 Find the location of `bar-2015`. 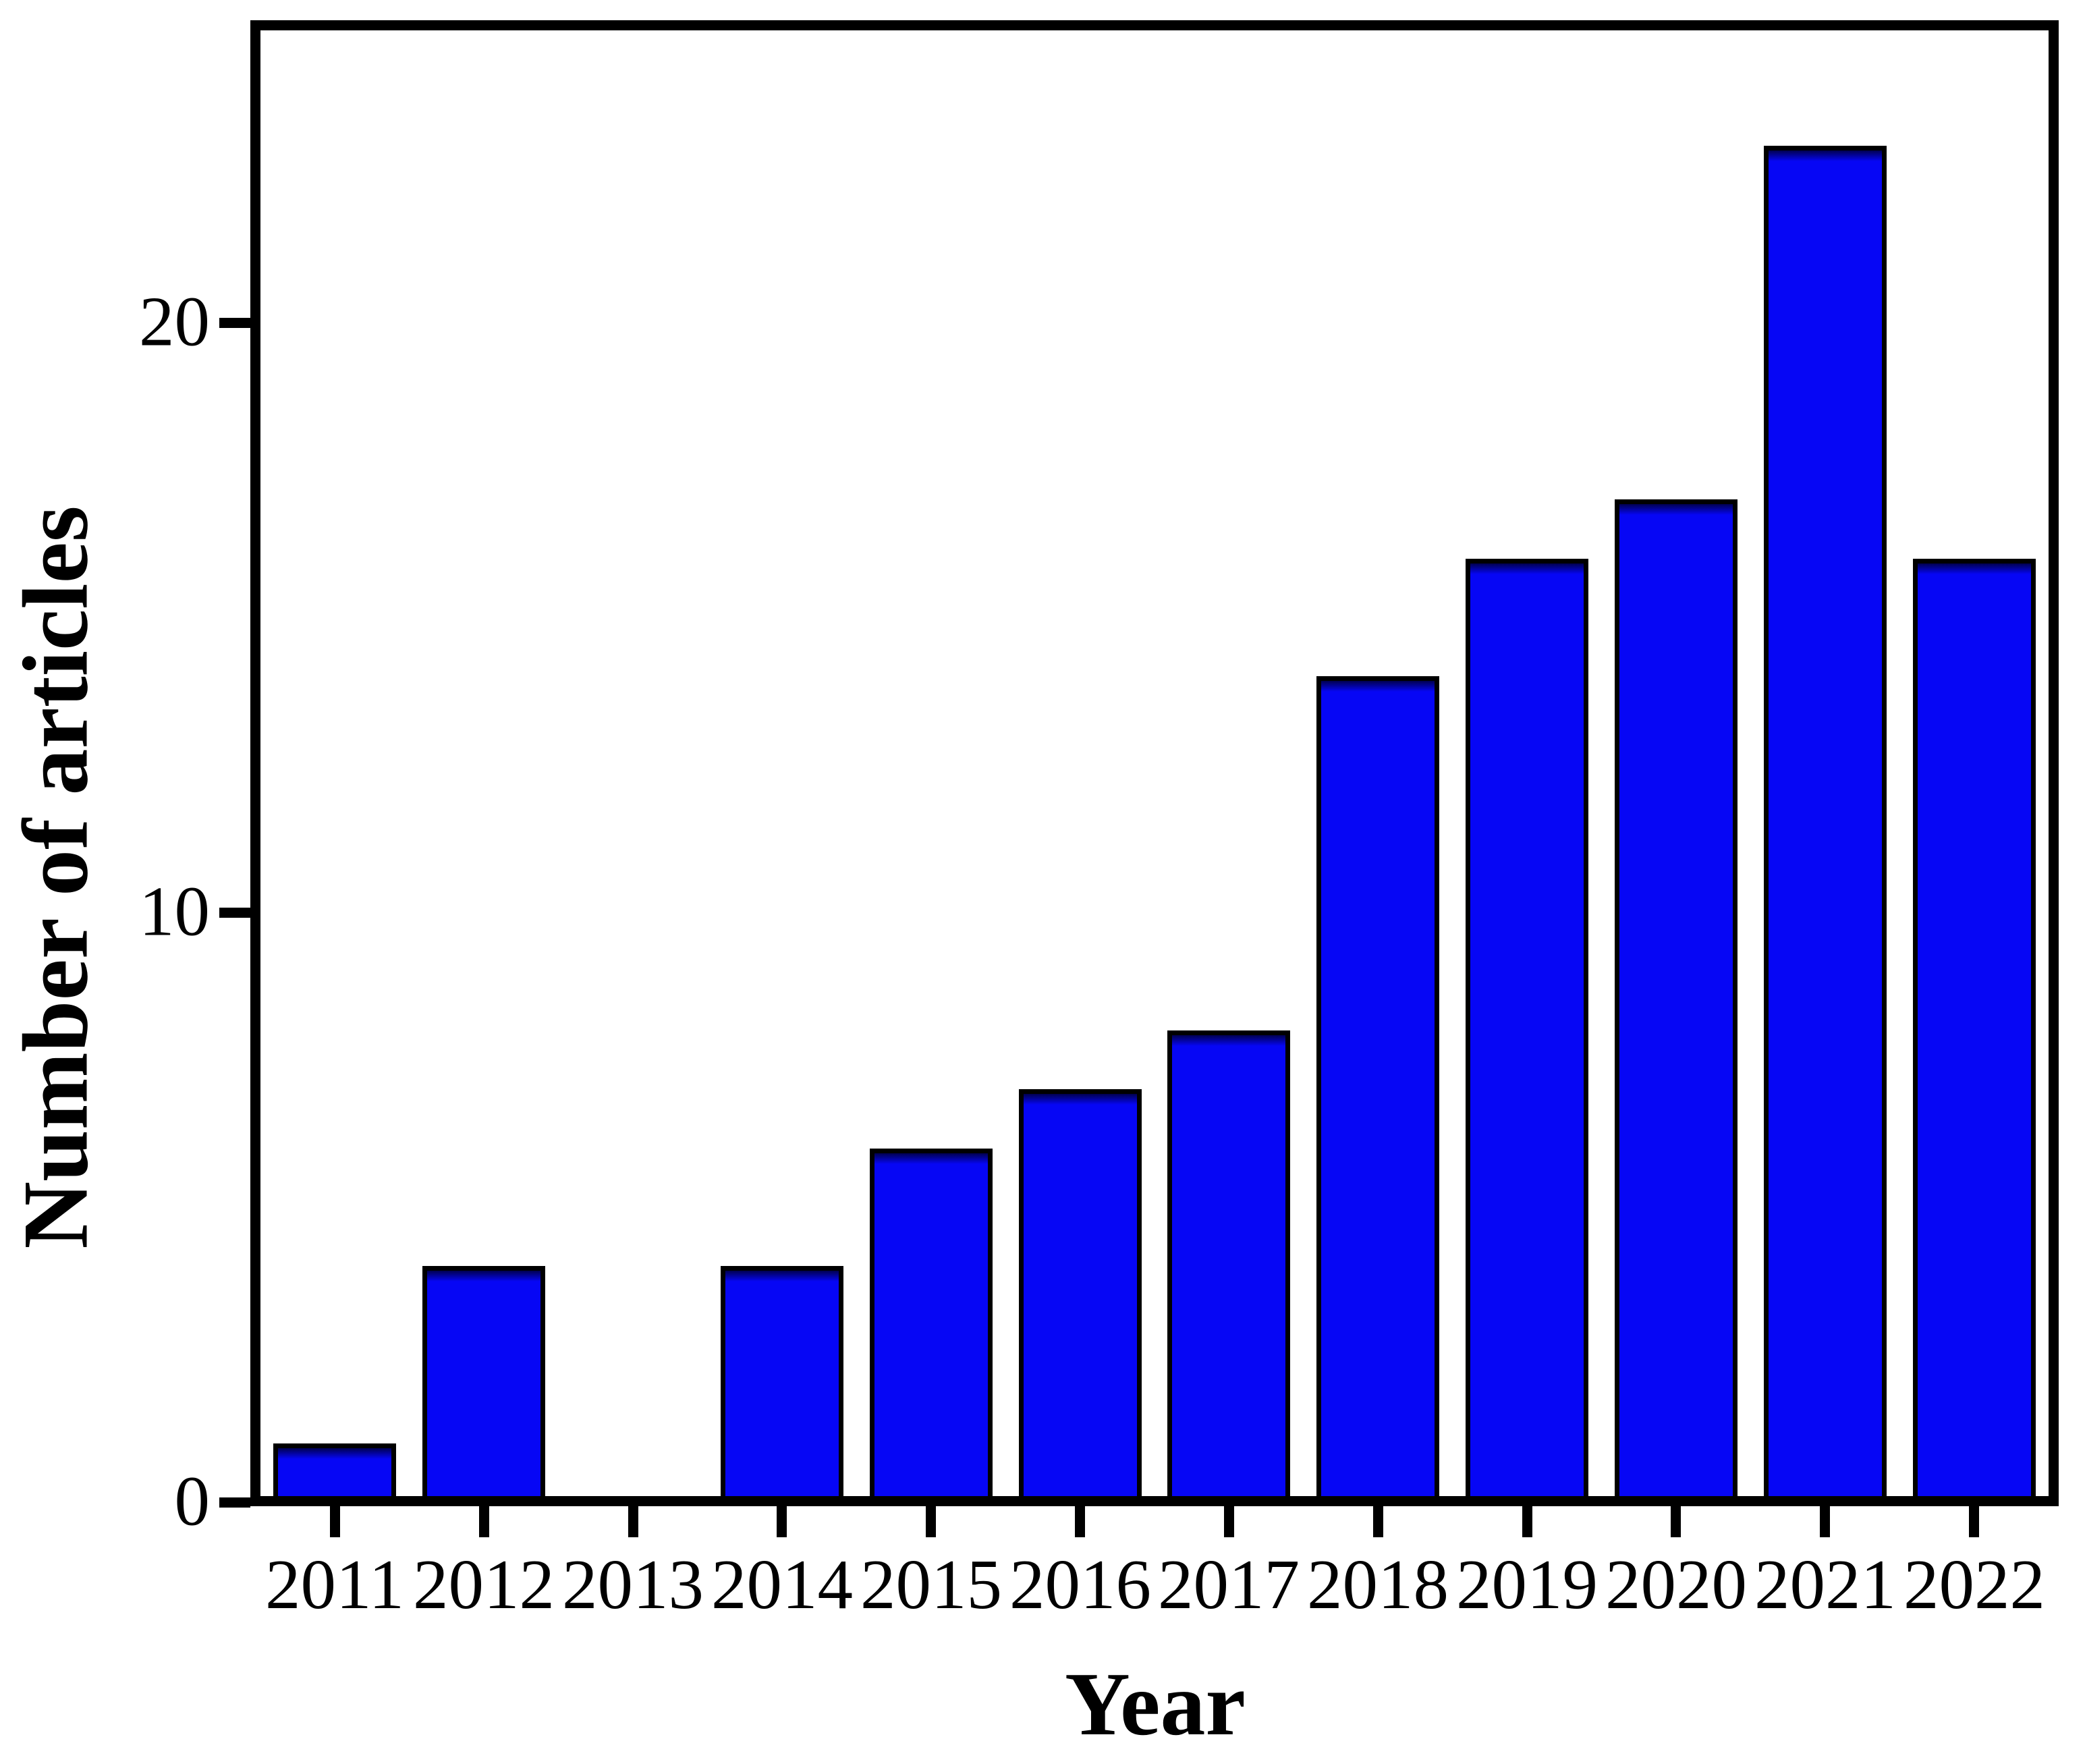

bar-2015 is located at coordinates (931, 1322).